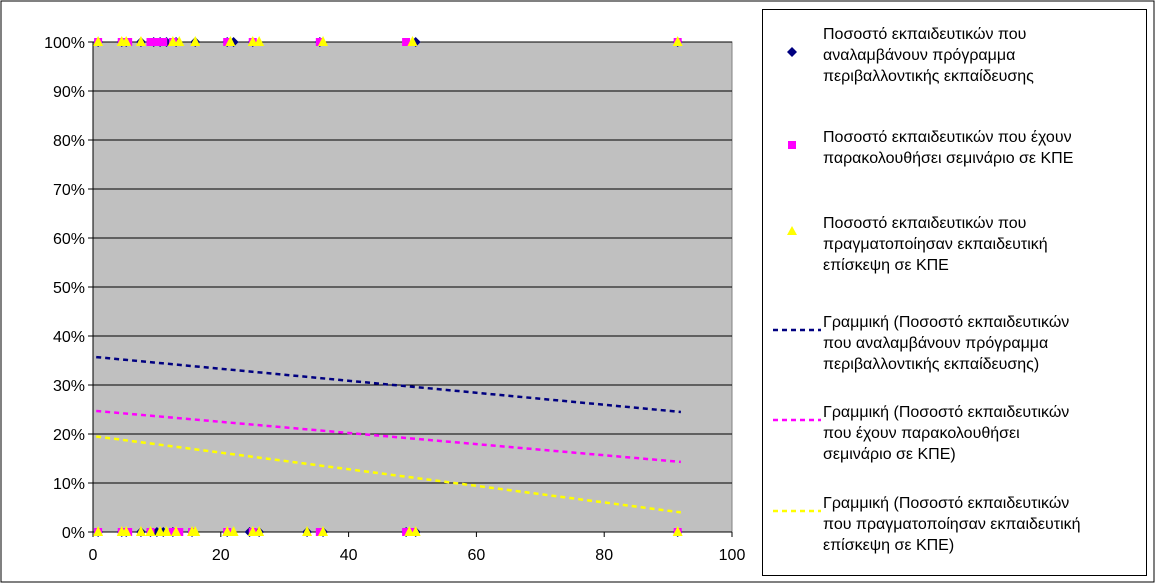 The image size is (1156, 584). What do you see at coordinates (792, 52) in the screenshot?
I see `diamond-marker-icon` at bounding box center [792, 52].